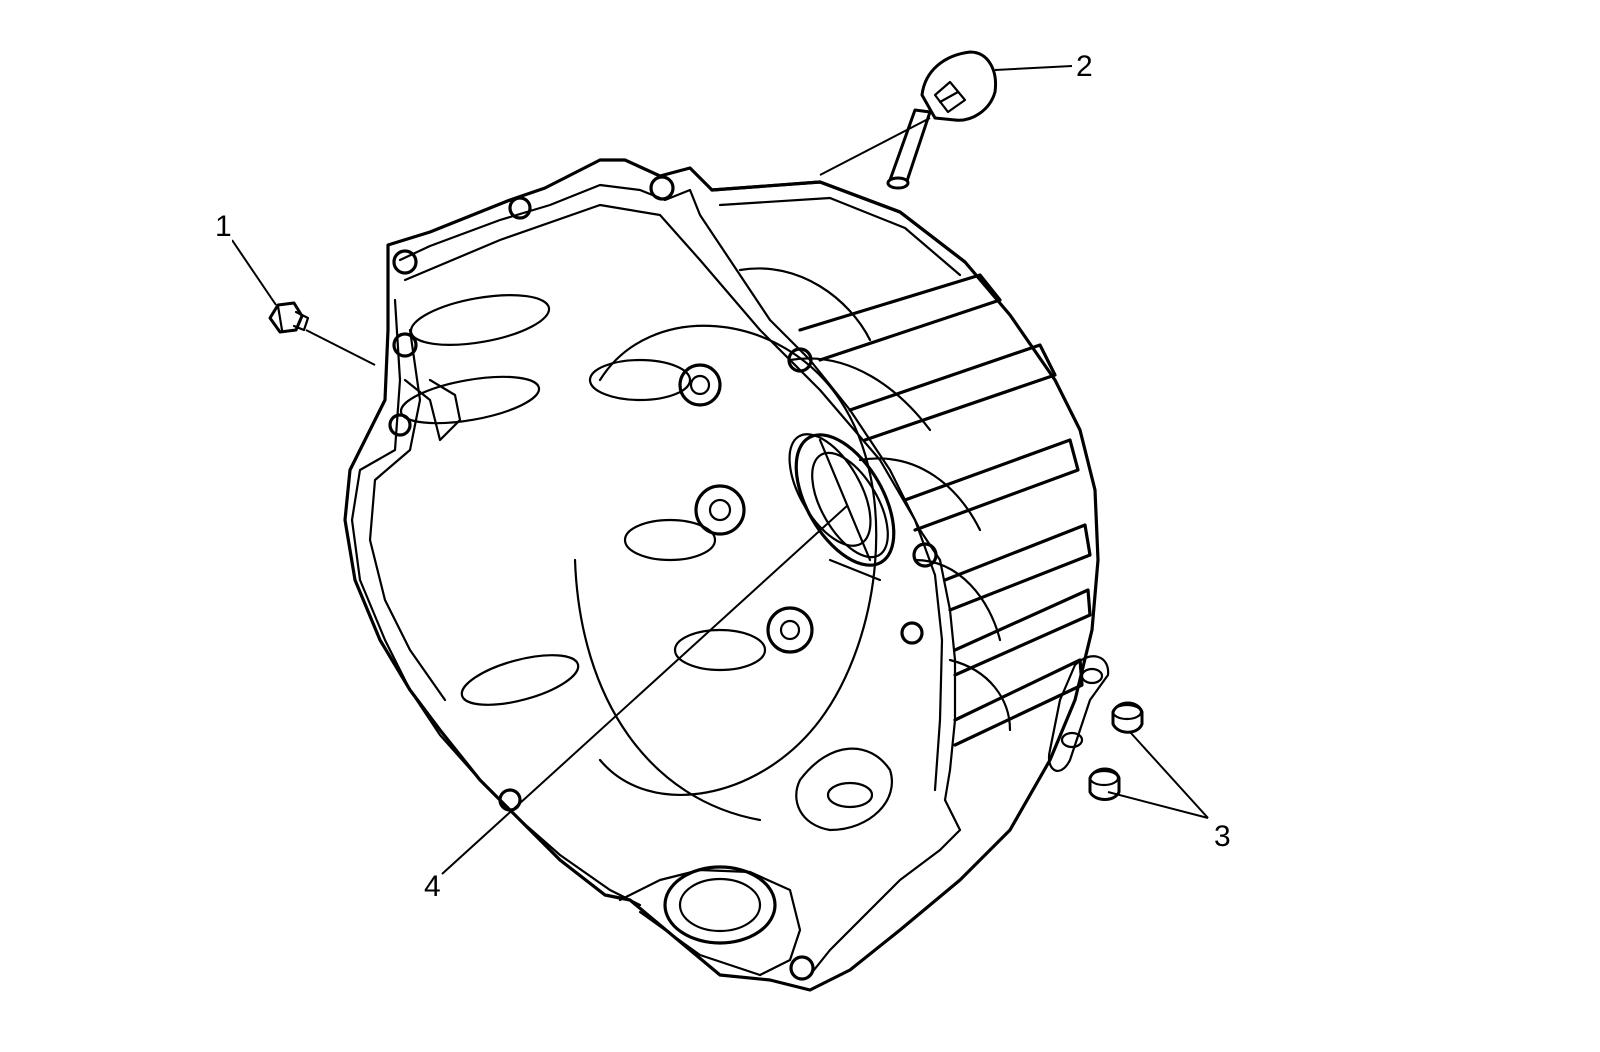  What do you see at coordinates (1222, 836) in the screenshot?
I see `callout-3: 3` at bounding box center [1222, 836].